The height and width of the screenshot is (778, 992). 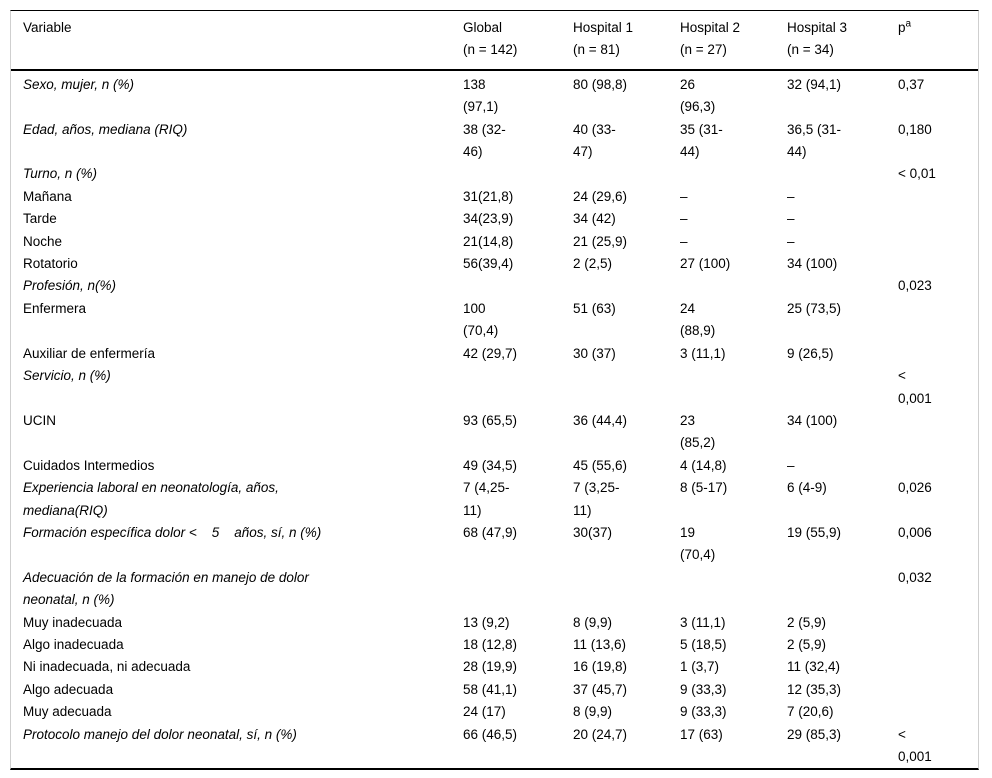 I want to click on table-row: Servicio, n (%) < 0,001, so click(x=494, y=387).